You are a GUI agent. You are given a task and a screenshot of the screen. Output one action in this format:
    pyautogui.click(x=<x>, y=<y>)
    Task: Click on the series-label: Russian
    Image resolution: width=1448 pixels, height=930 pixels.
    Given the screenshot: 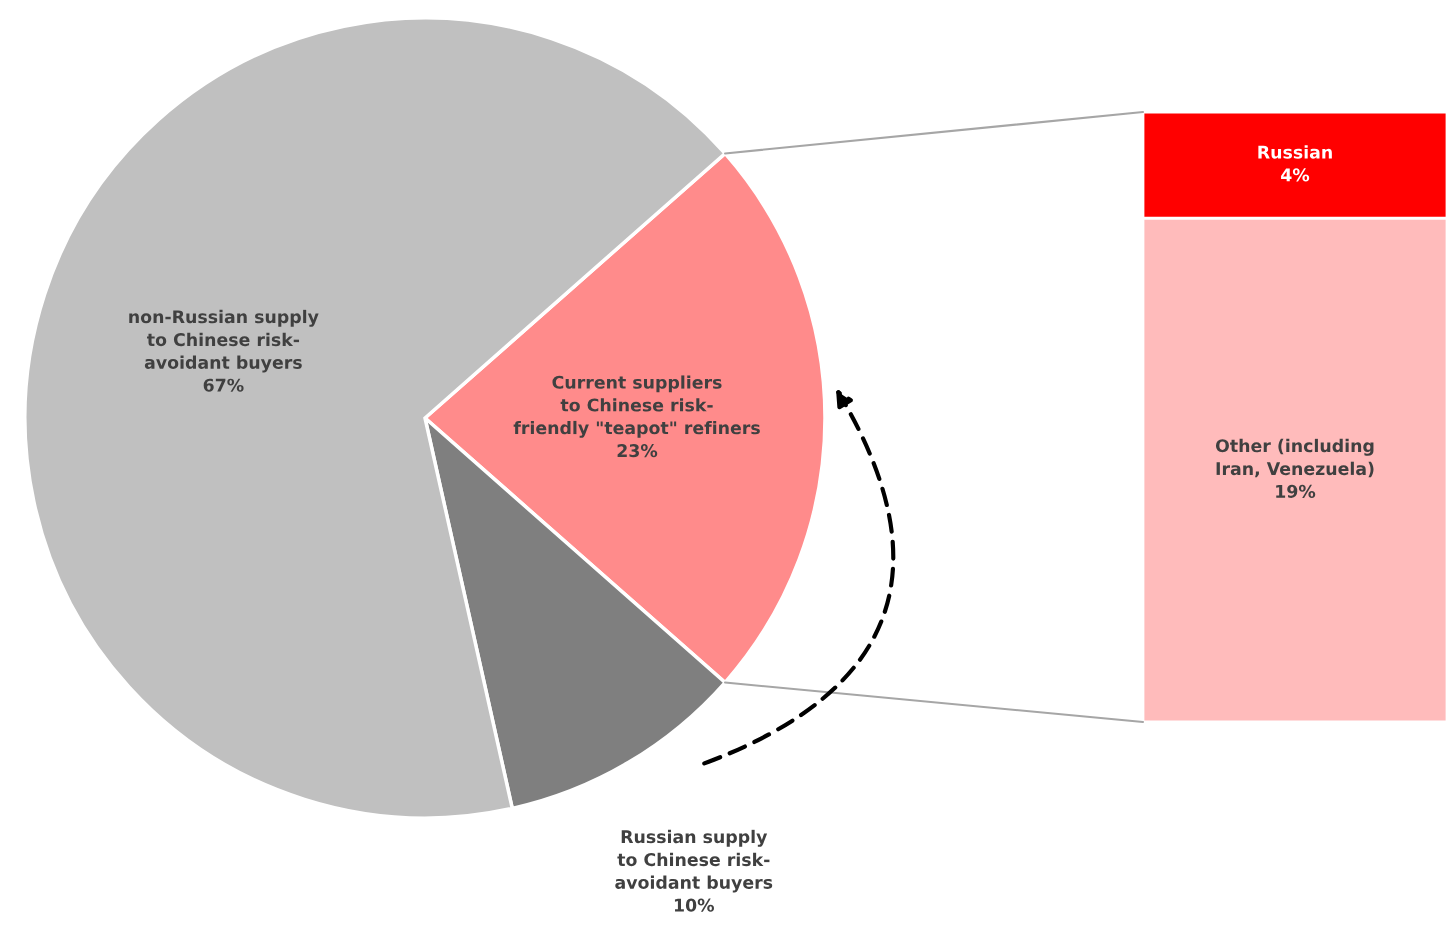 What is the action you would take?
    pyautogui.click(x=1295, y=152)
    